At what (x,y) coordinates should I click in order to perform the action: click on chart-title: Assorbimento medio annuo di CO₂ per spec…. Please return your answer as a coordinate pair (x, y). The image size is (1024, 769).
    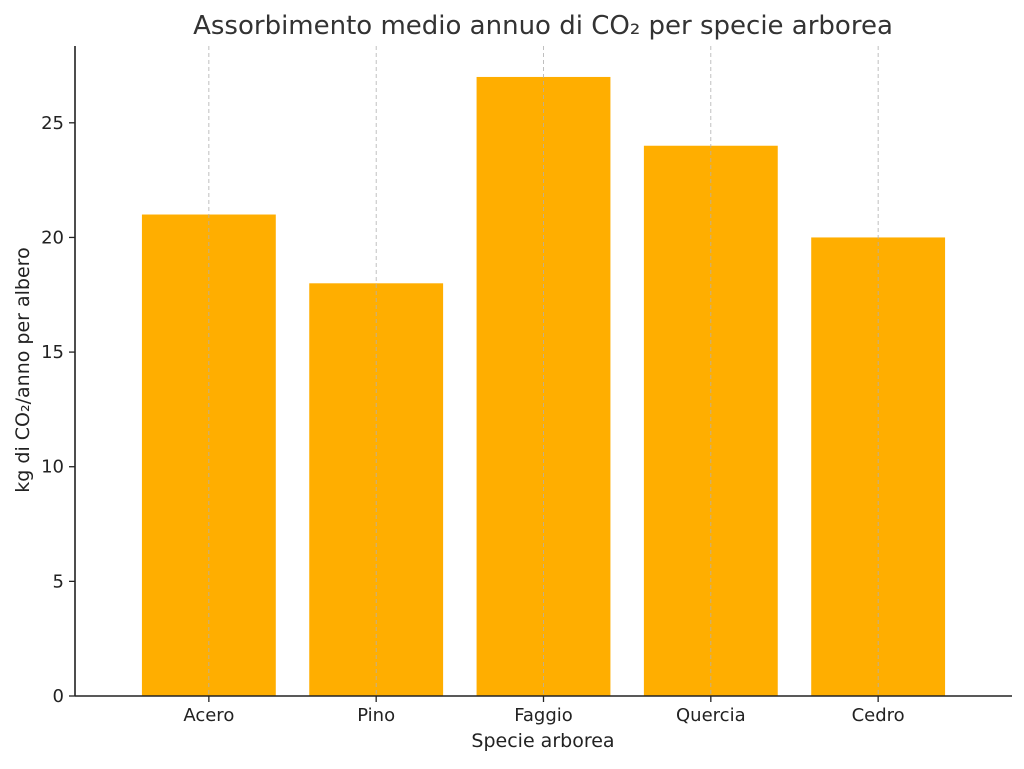
    Looking at the image, I should click on (543, 26).